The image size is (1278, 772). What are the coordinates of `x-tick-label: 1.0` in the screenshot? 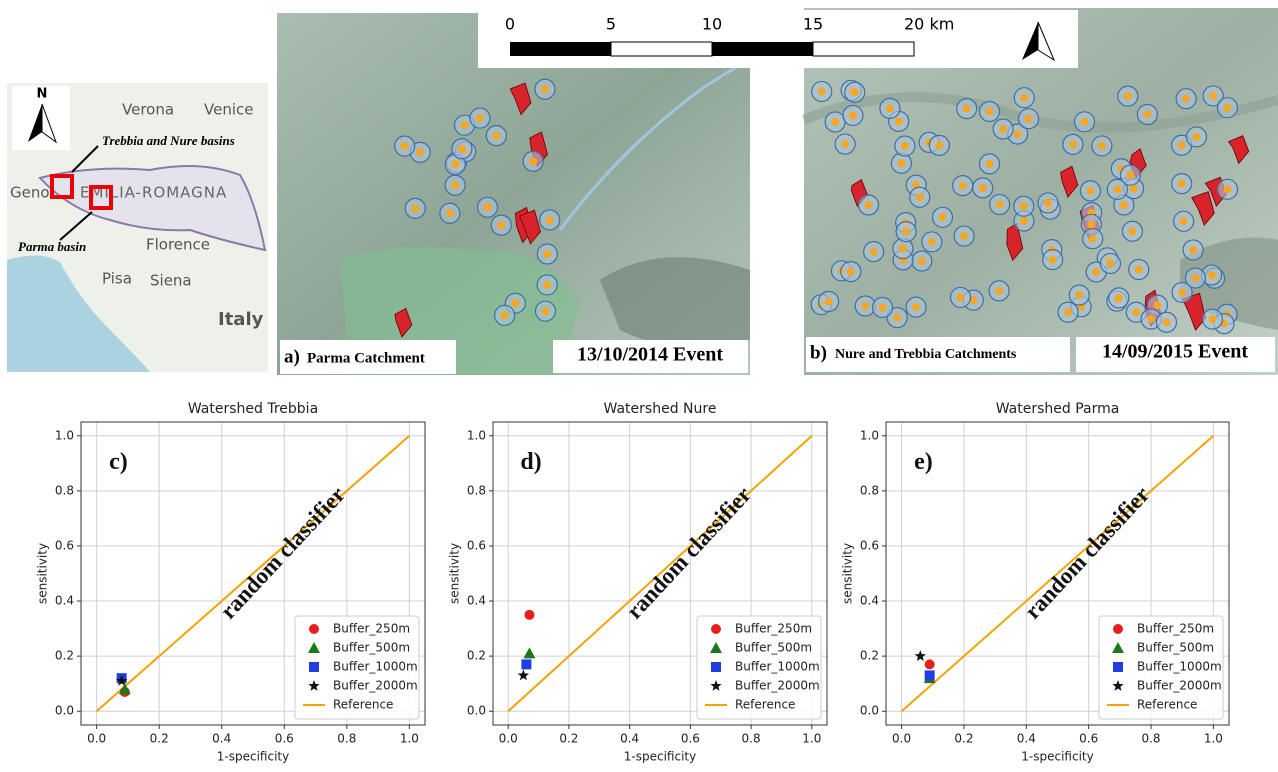 It's located at (1213, 739).